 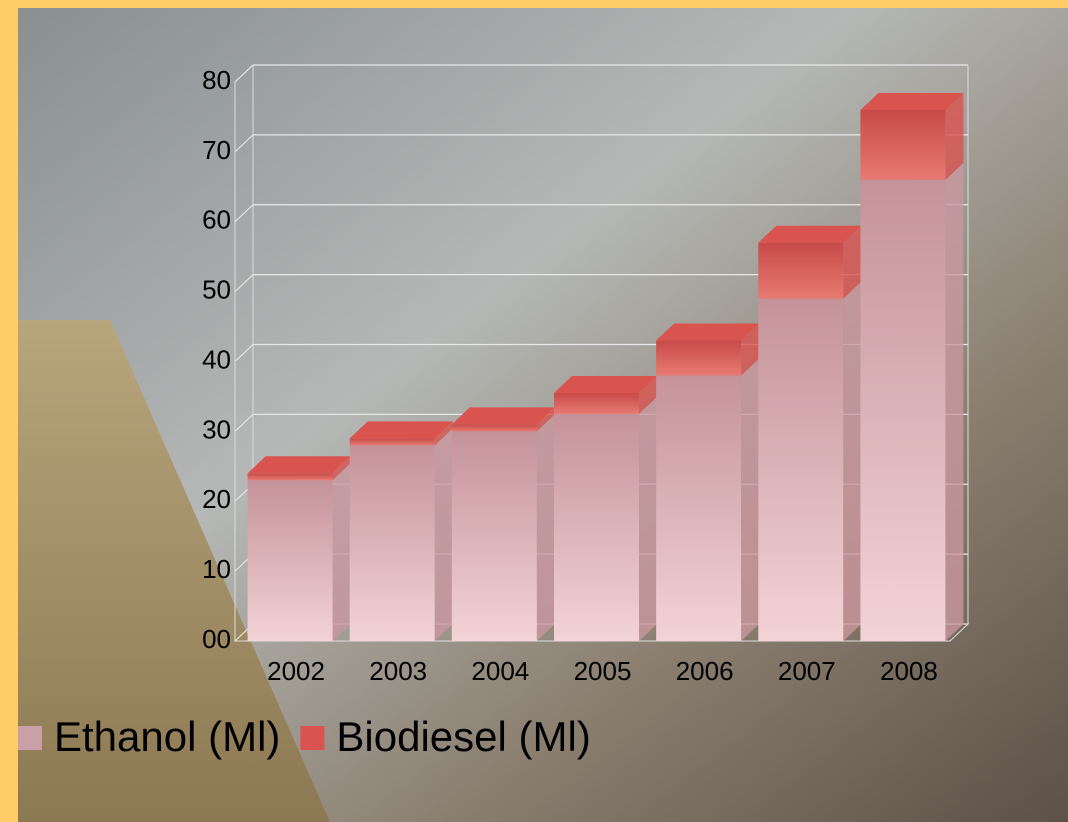 I want to click on x-tick-label: 2008, so click(x=909, y=671).